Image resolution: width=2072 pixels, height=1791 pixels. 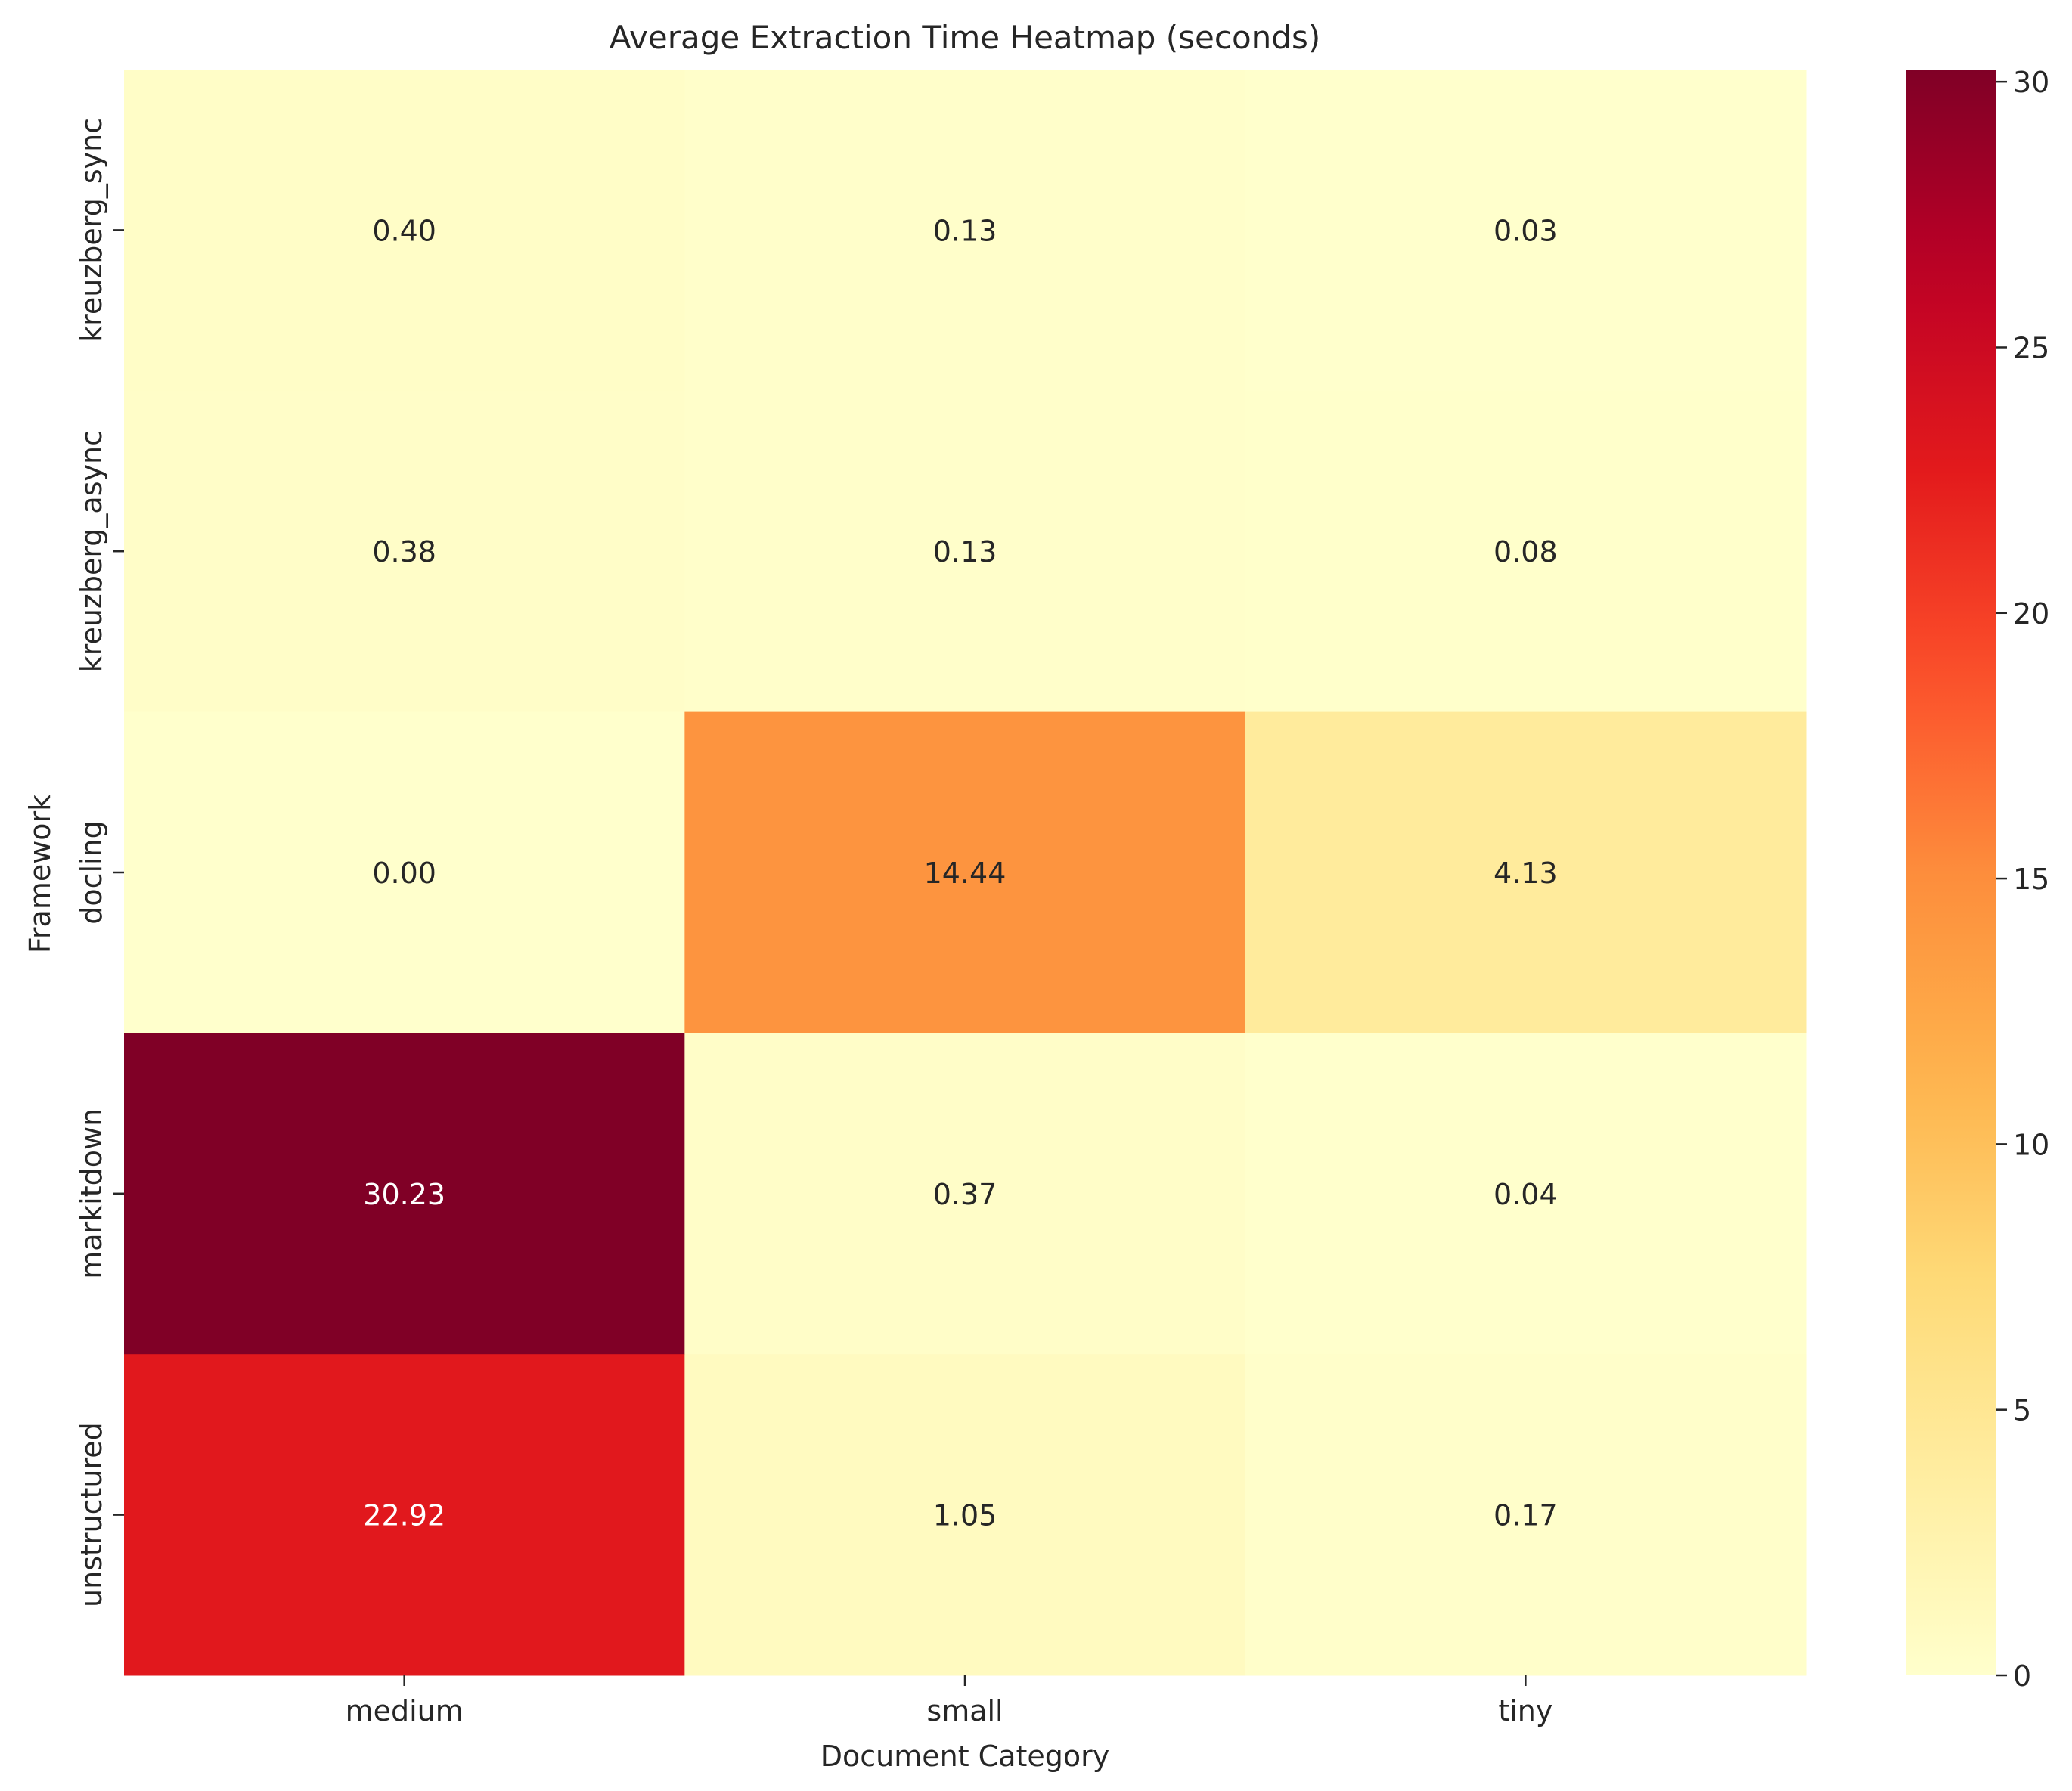 I want to click on y-axis-label: Framework, so click(x=40, y=874).